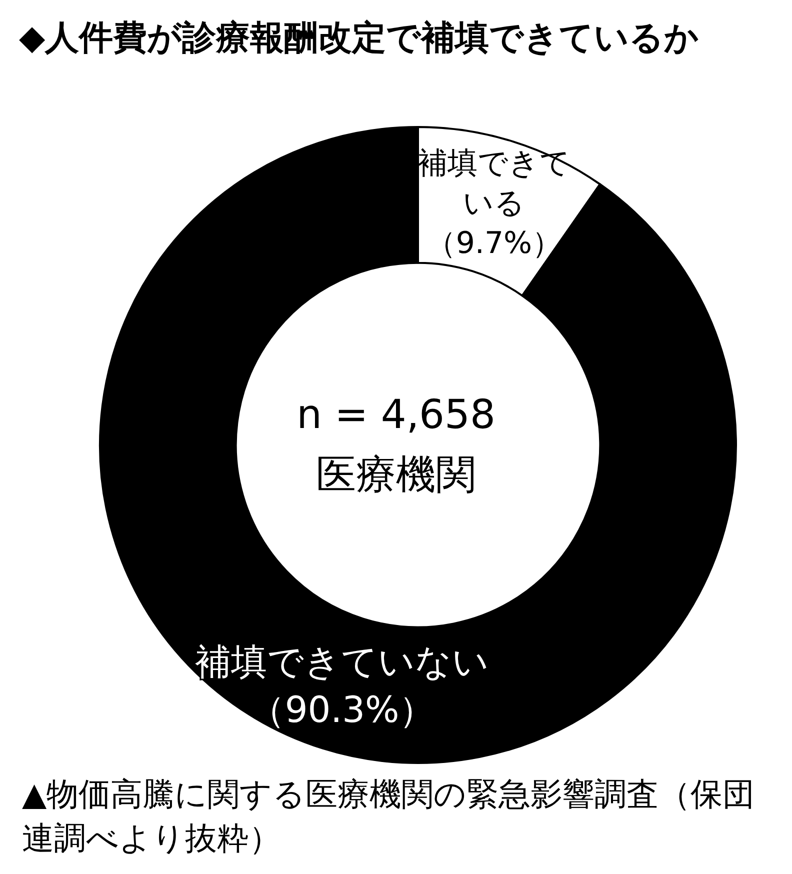 The image size is (792, 874). I want to click on data-label: （9.7%）, so click(494, 244).